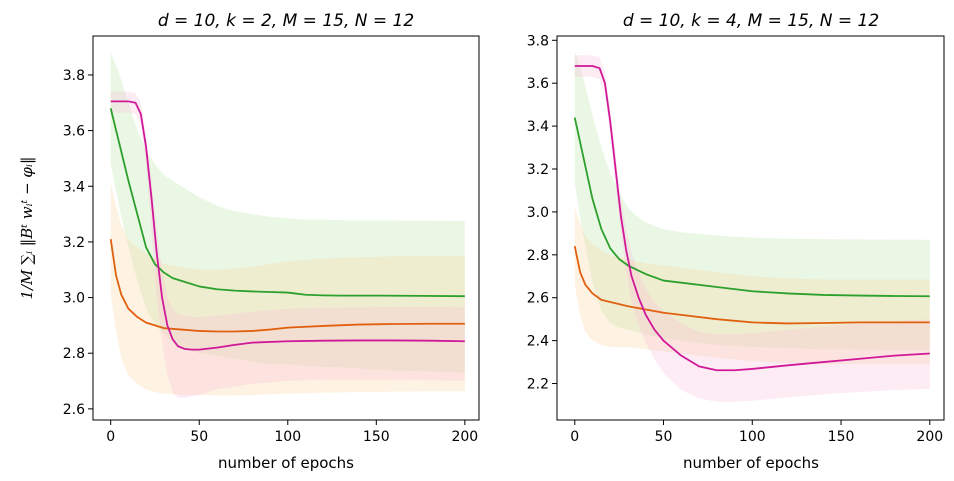 The image size is (954, 481). I want to click on chart-1-y-ticks: 2.6 2.8 3.0 3.2 3.4 3.6 3.8, so click(78, 243).